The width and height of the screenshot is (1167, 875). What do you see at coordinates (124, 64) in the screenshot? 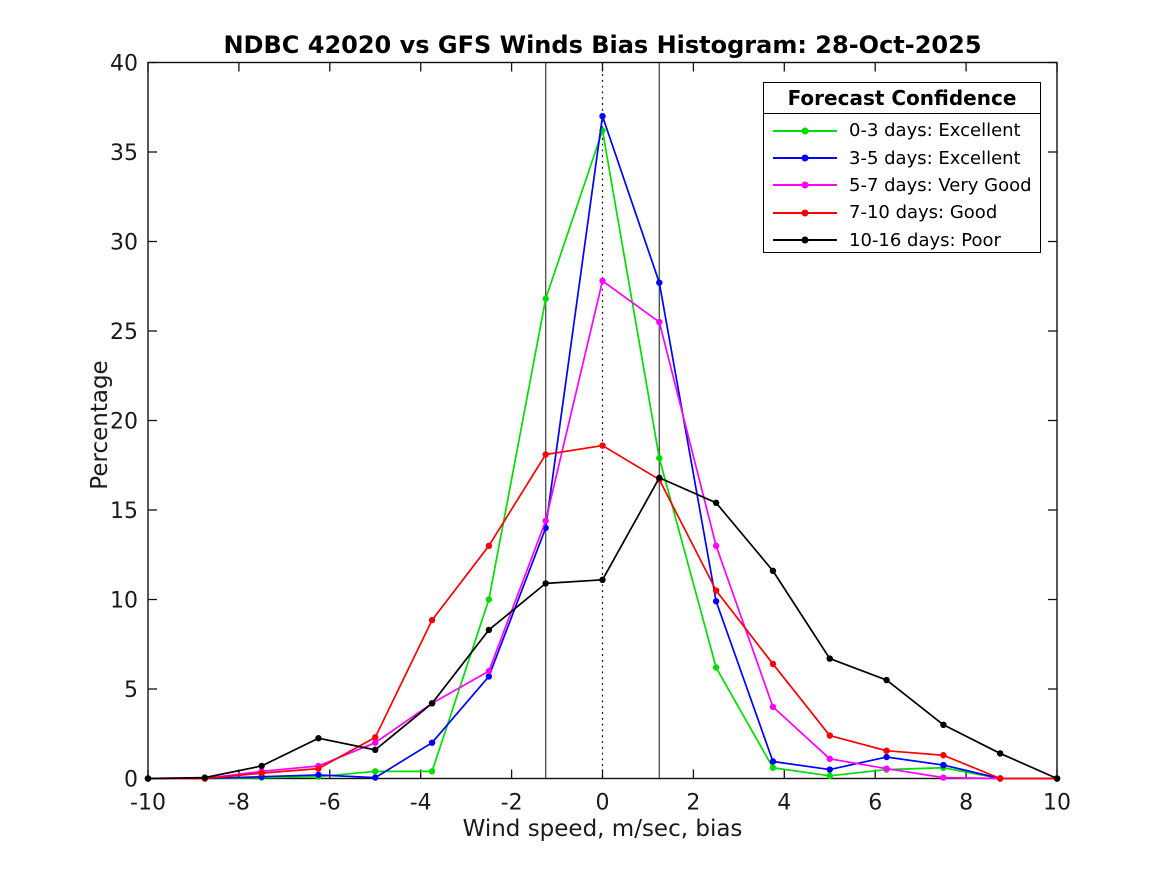
I see `y-tick-label: 40` at bounding box center [124, 64].